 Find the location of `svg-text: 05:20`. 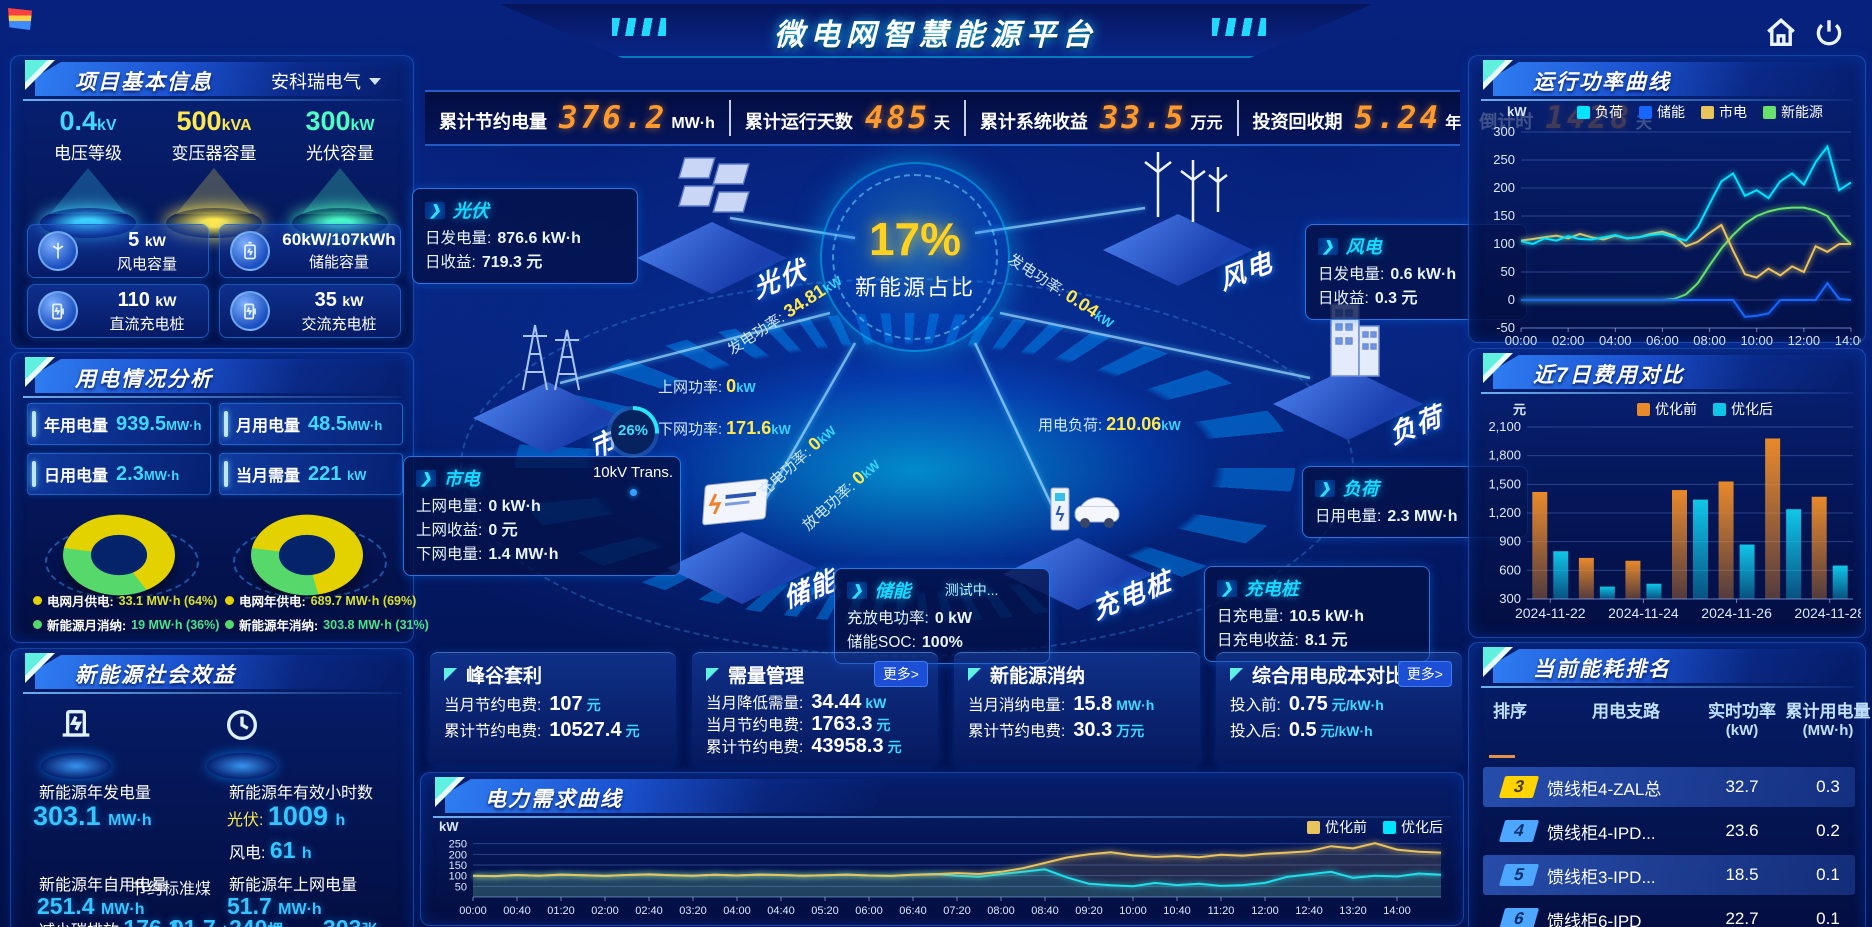

svg-text: 05:20 is located at coordinates (825, 911).